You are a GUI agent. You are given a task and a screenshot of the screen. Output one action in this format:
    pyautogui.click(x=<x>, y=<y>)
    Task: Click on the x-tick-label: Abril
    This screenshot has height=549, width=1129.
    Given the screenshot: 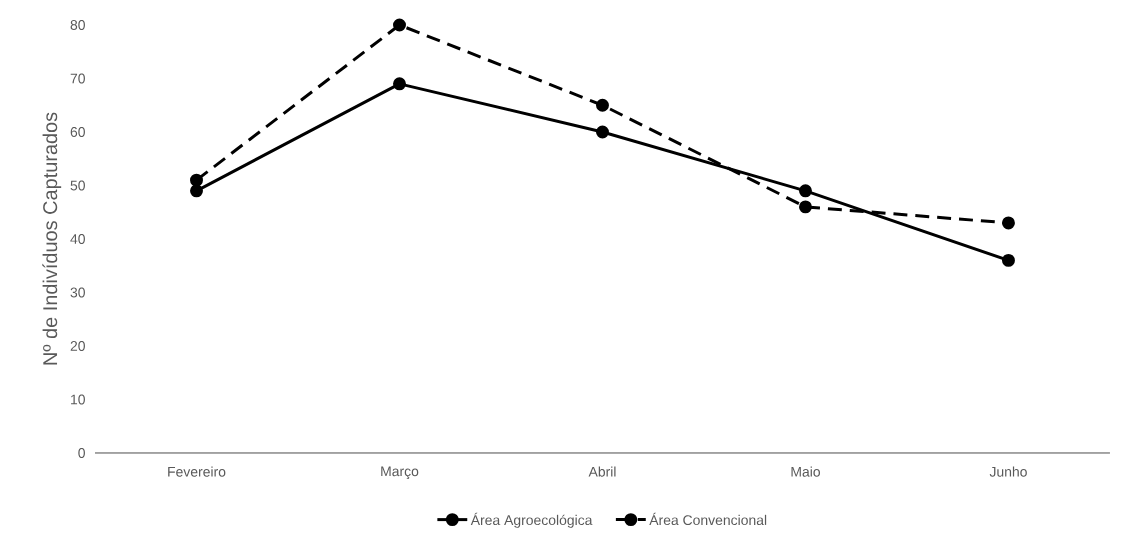 What is the action you would take?
    pyautogui.click(x=602, y=471)
    